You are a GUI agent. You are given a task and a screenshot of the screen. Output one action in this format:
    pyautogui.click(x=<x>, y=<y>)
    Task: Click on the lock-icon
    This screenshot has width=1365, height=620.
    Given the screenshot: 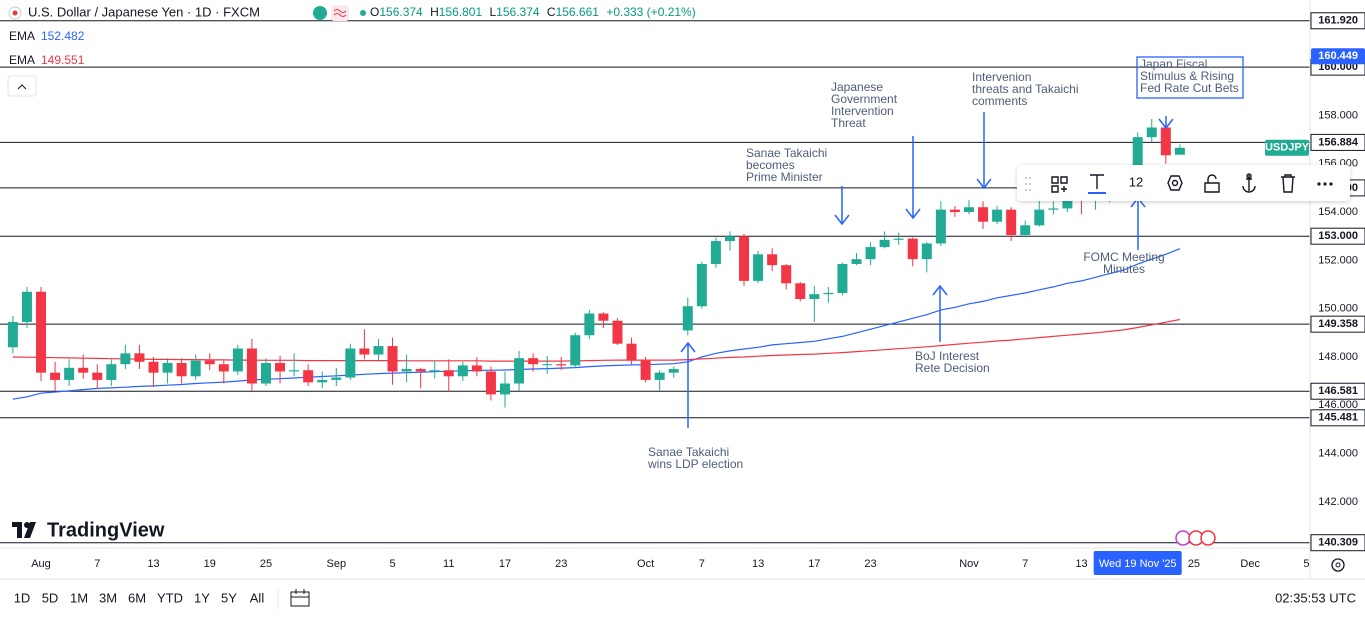 What is the action you would take?
    pyautogui.click(x=1212, y=183)
    